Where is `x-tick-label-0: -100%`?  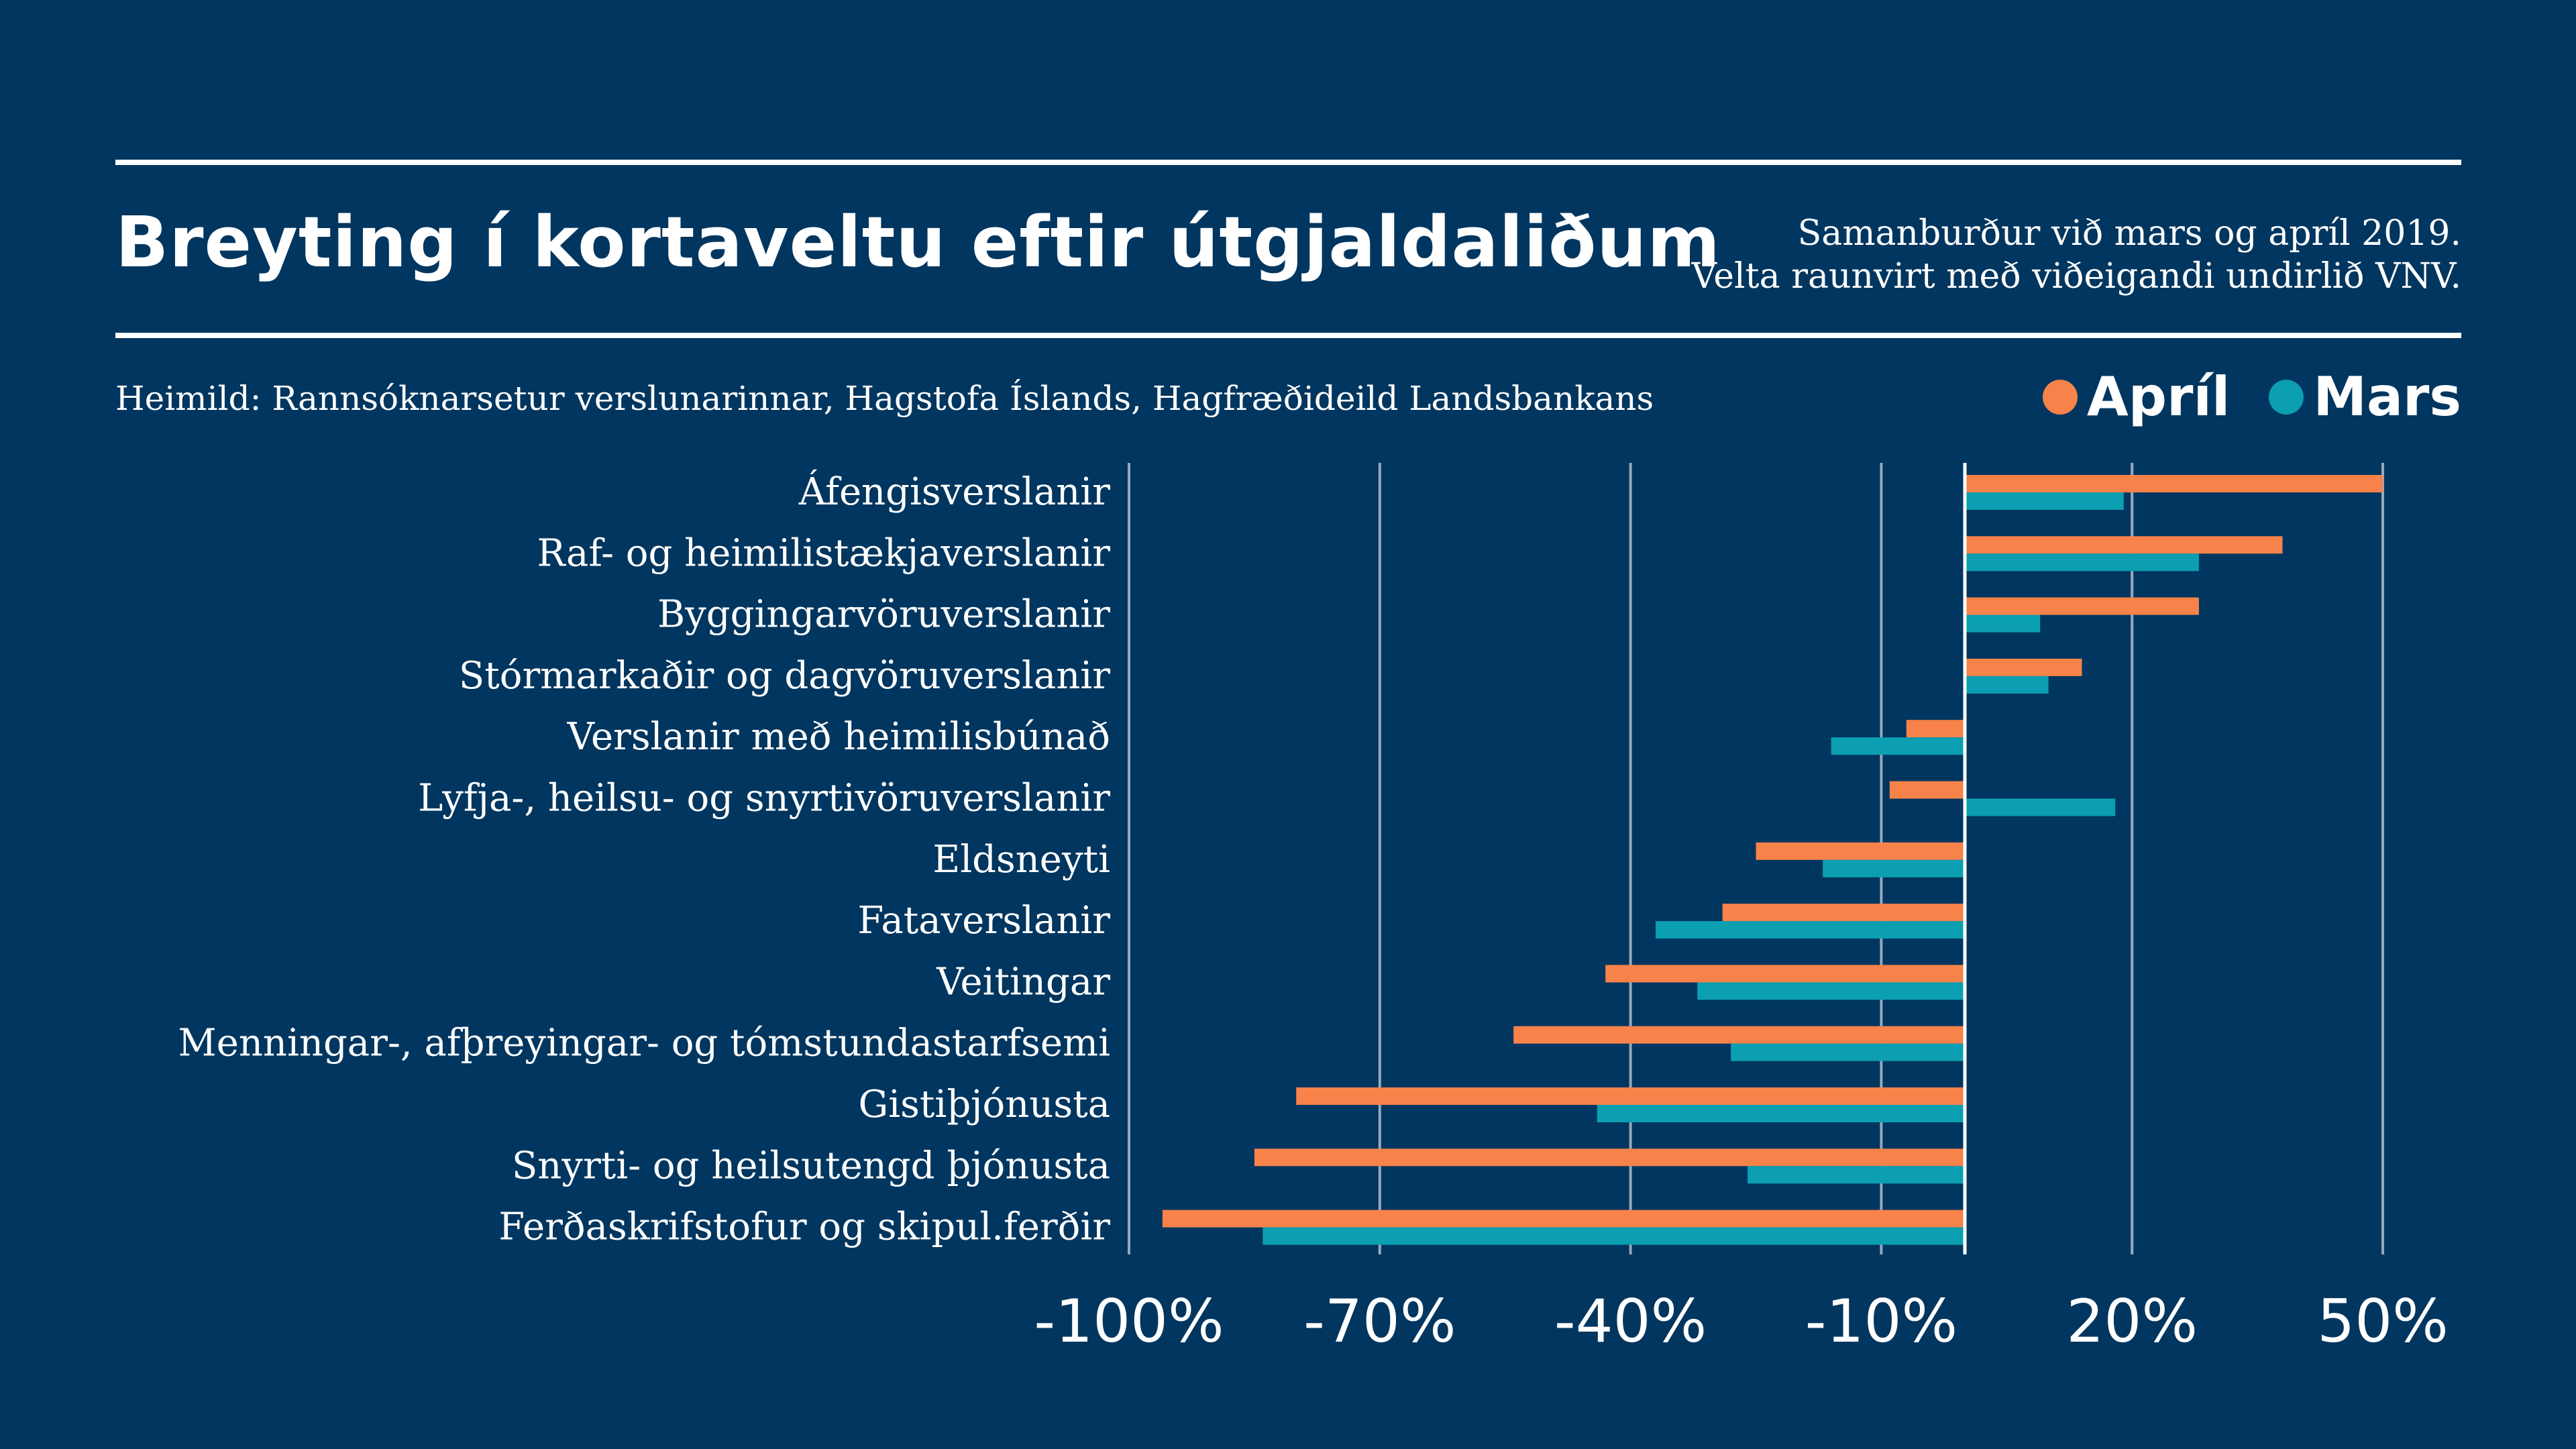
x-tick-label-0: -100% is located at coordinates (1129, 1321).